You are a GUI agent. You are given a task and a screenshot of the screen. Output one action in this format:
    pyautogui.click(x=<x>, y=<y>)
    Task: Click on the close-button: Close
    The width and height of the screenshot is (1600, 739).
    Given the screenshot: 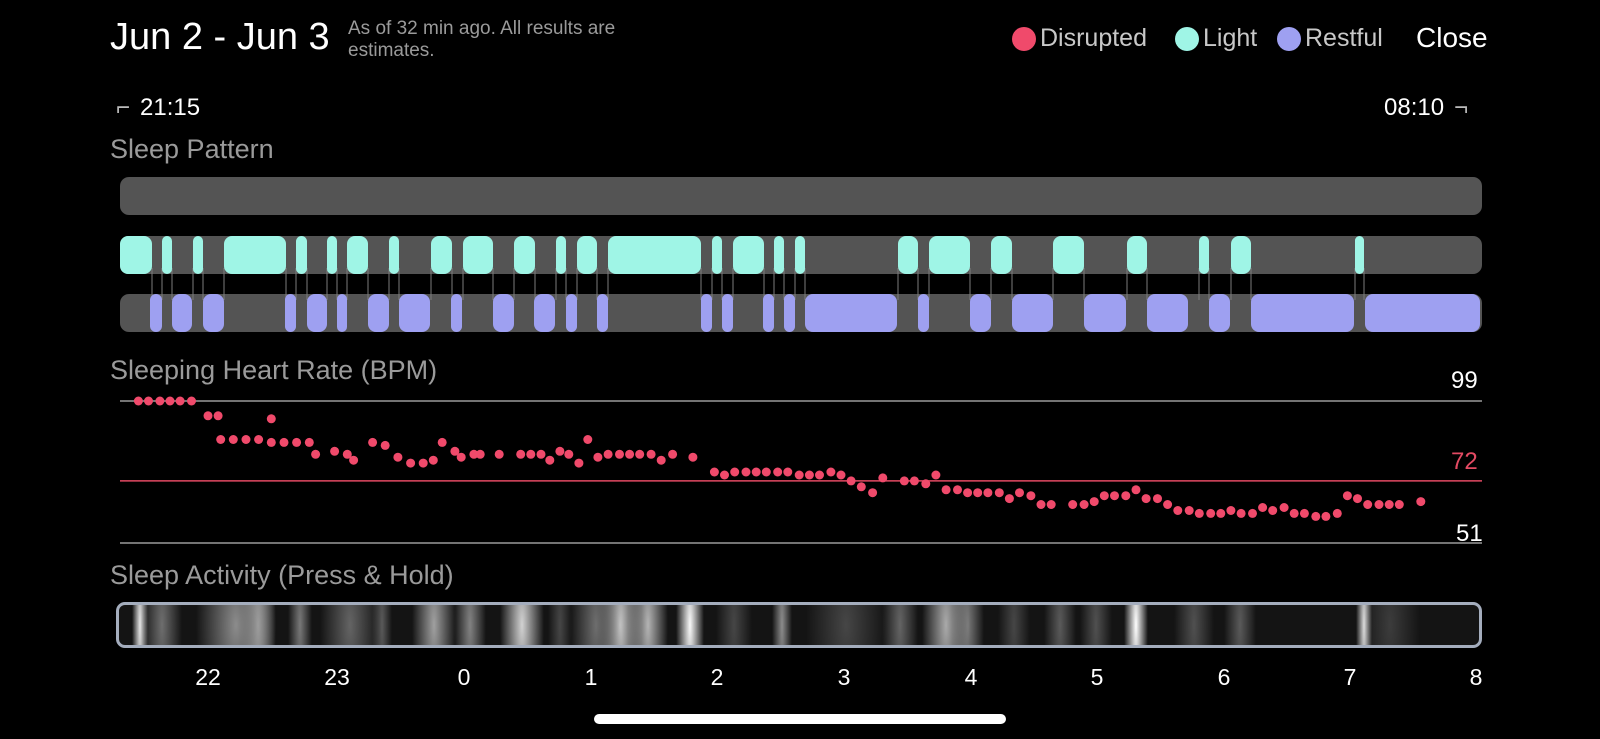 What is the action you would take?
    pyautogui.click(x=1452, y=37)
    